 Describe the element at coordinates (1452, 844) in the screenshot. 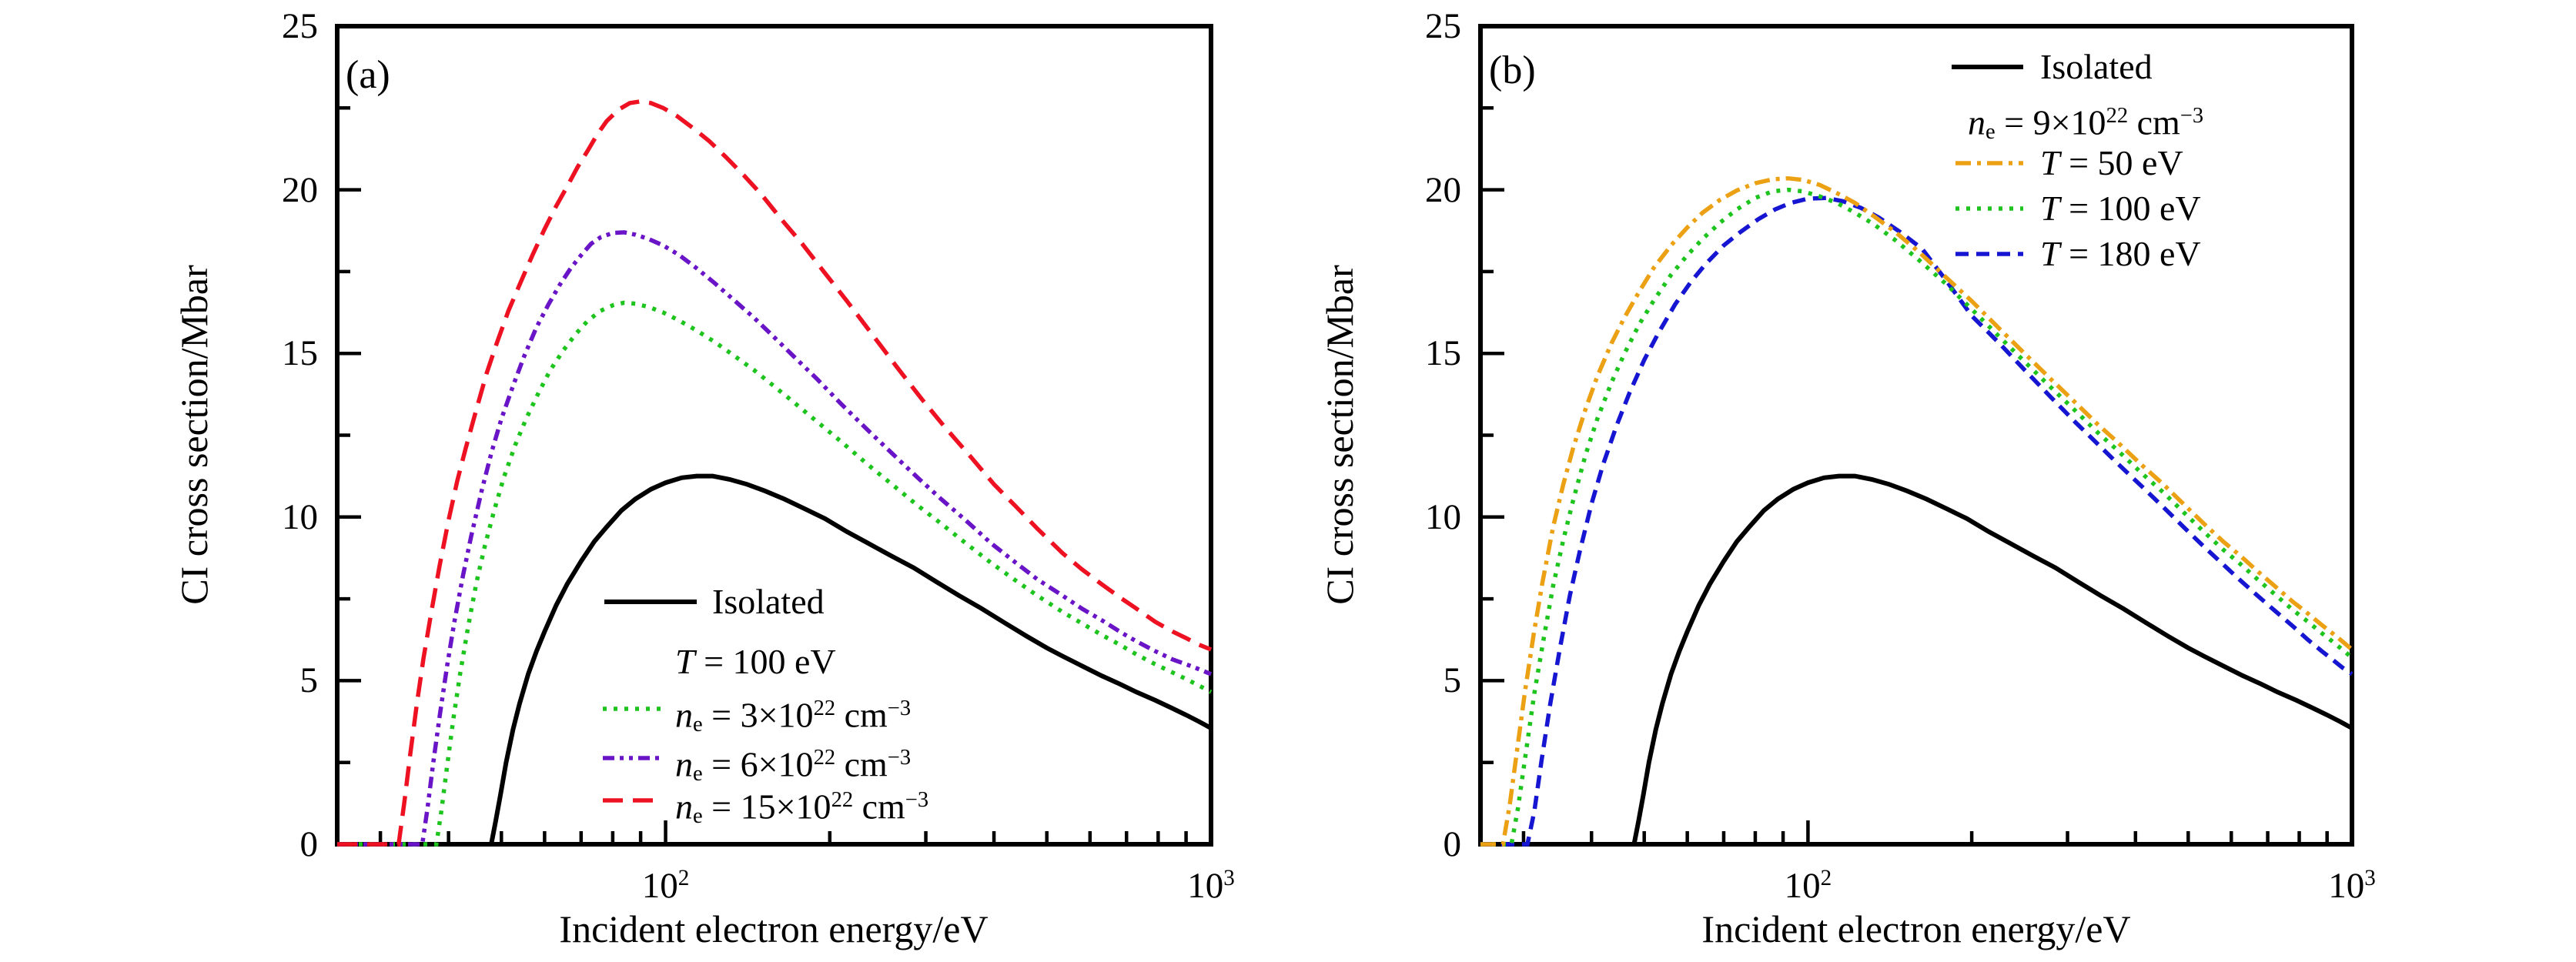

I see `y-tick-label-b-0: 0` at that location.